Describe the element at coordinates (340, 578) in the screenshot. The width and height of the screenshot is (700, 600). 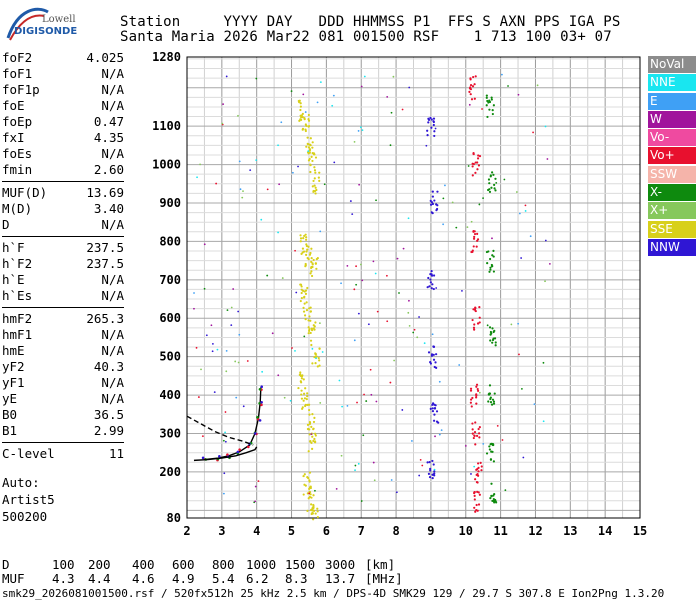
I see `muf-value: 13.7` at that location.